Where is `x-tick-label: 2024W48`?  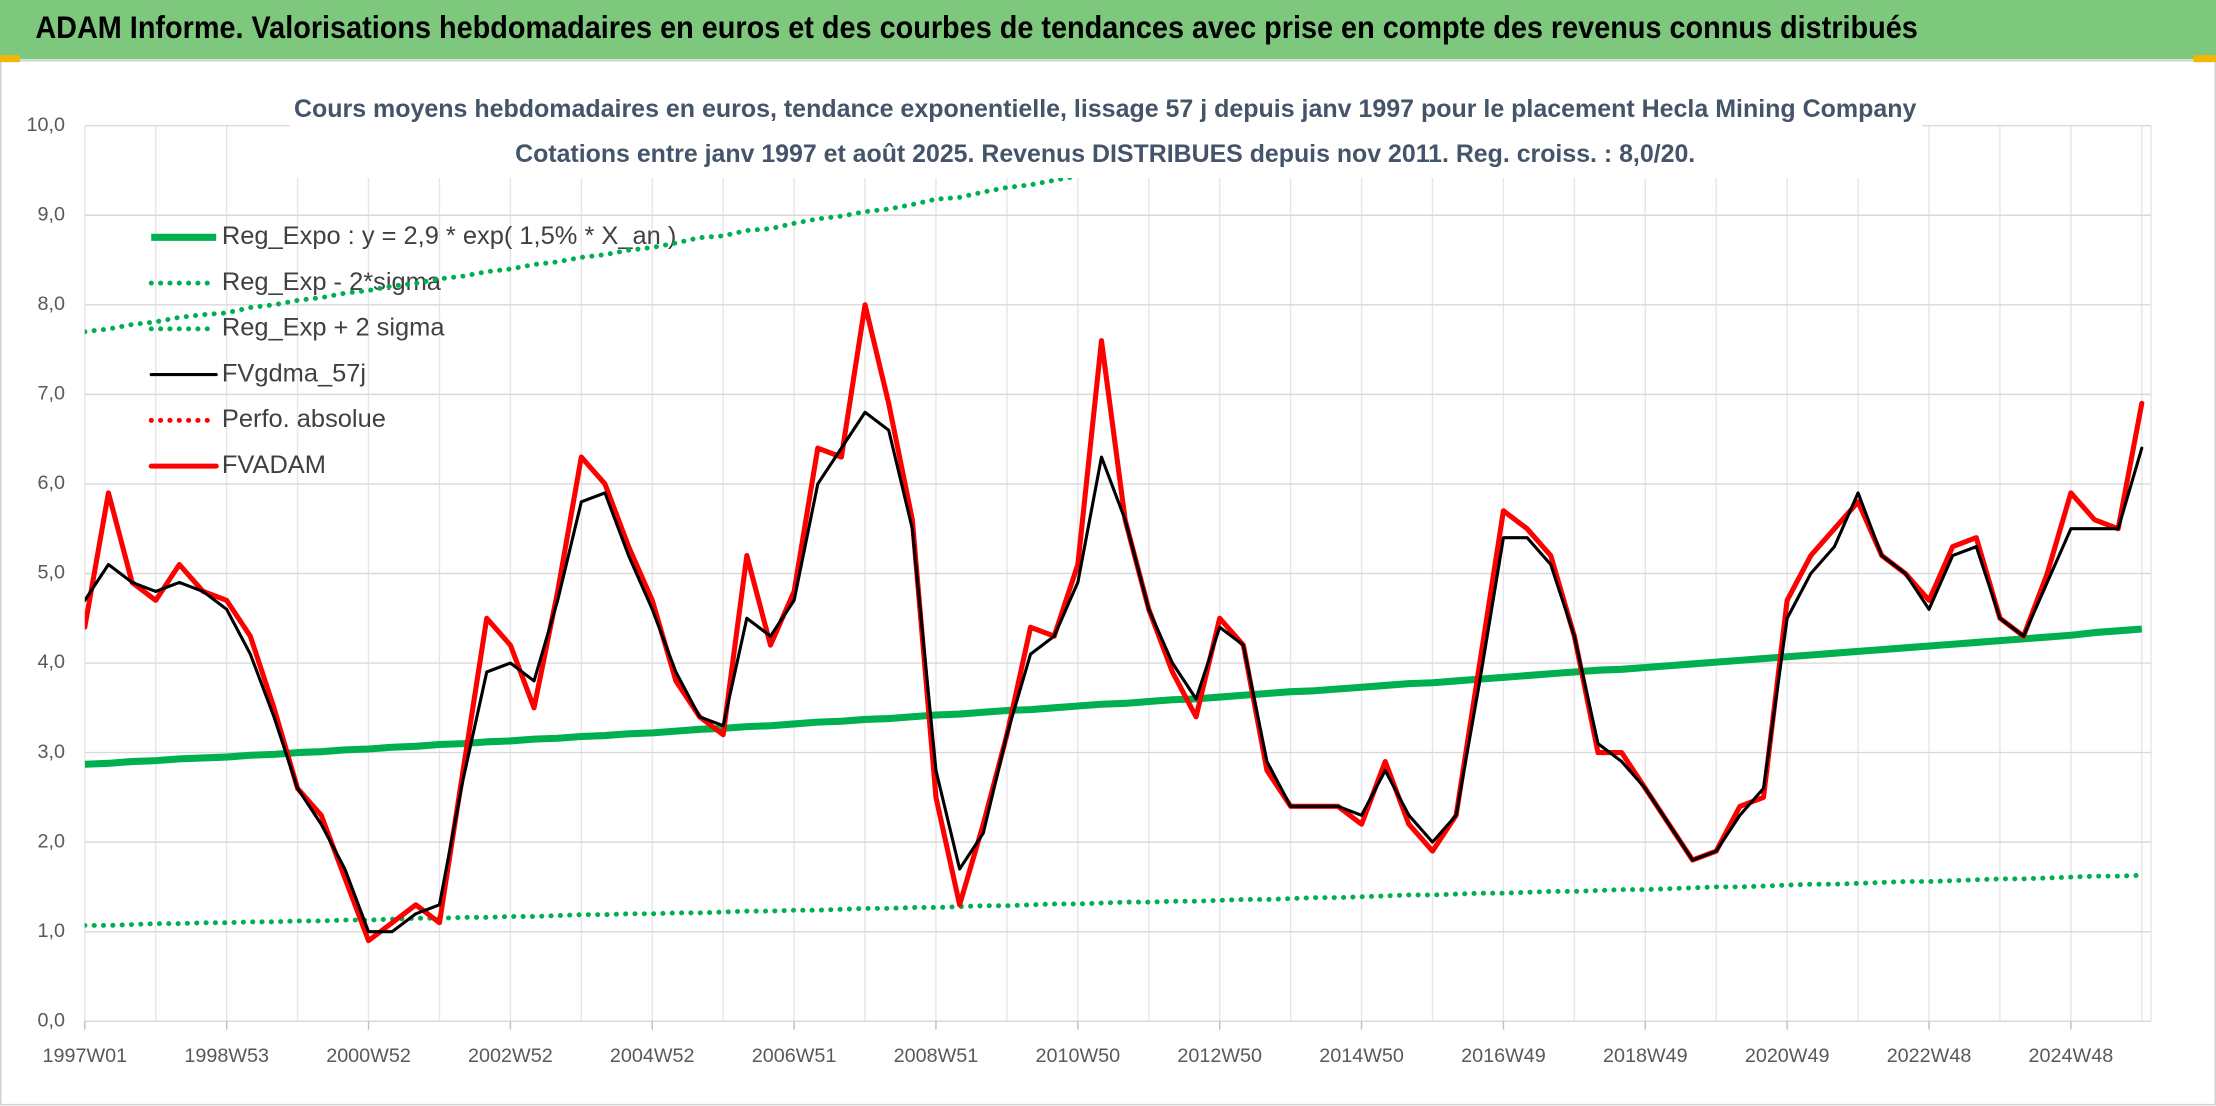 x-tick-label: 2024W48 is located at coordinates (2071, 1056).